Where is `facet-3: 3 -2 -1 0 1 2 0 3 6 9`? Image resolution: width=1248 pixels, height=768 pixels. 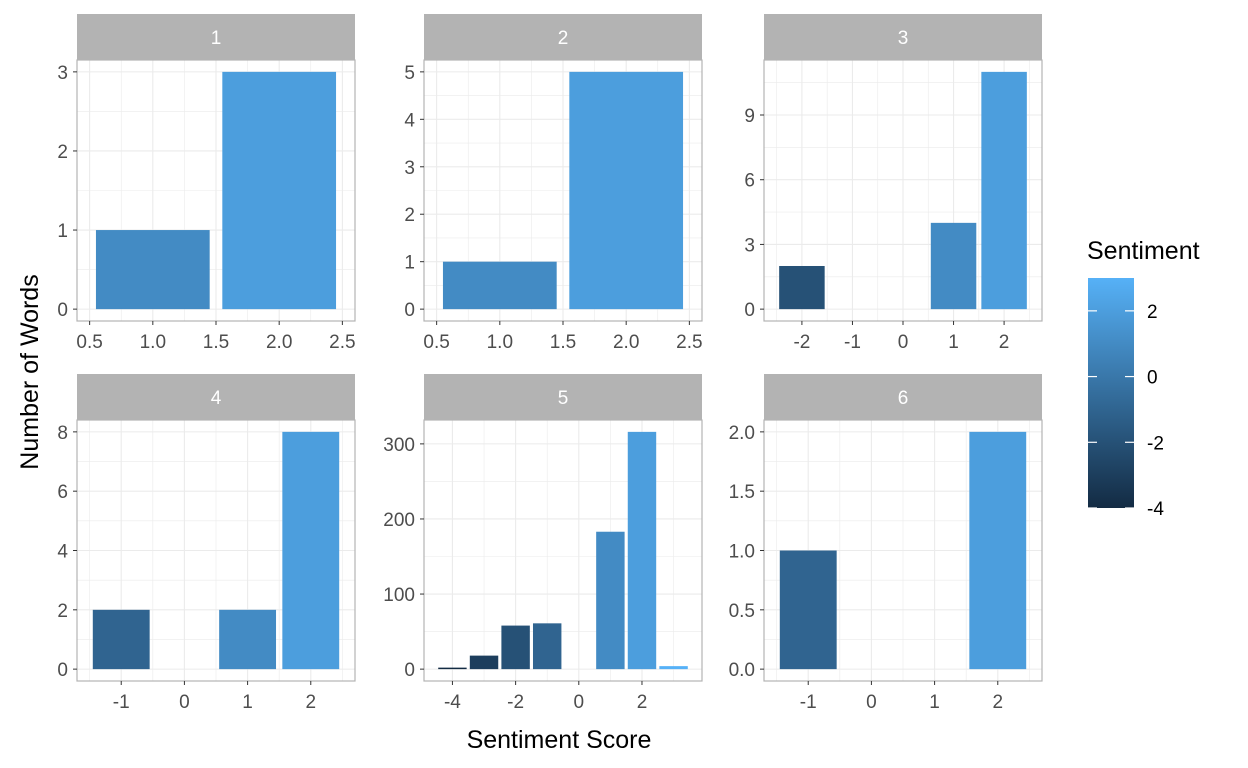
facet-3: 3 -2 -1 0 1 2 0 3 6 9 is located at coordinates (893, 183).